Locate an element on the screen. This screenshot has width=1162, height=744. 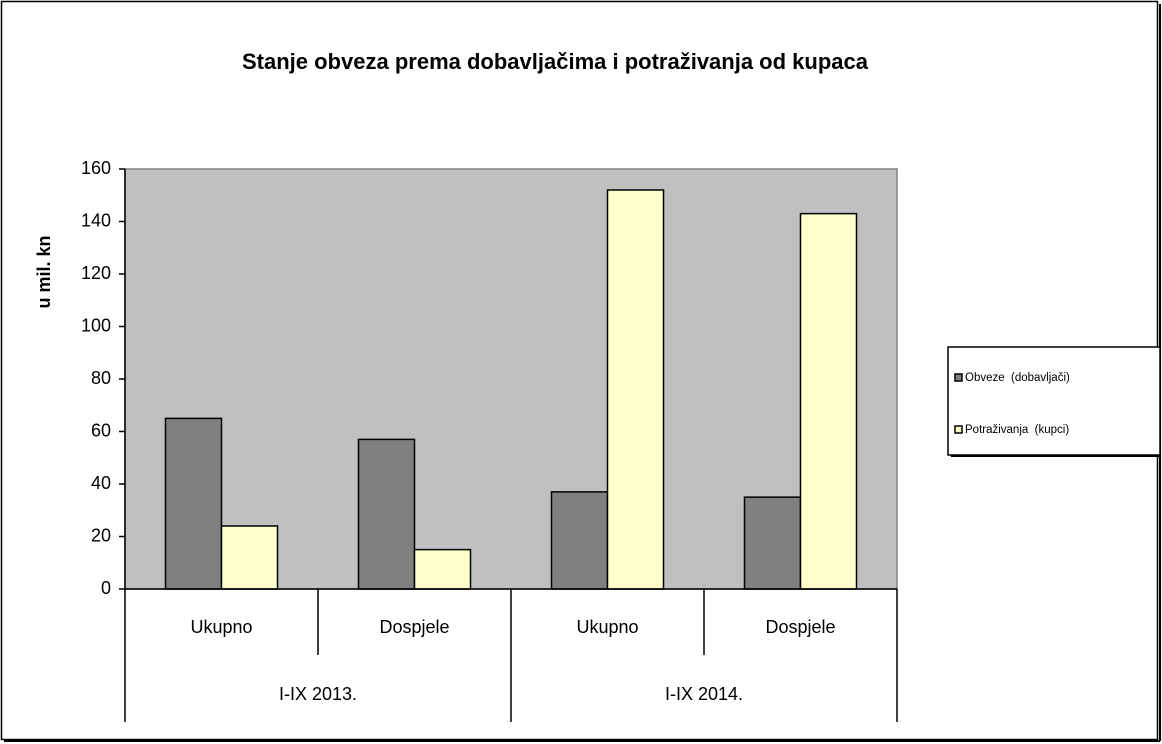
y-tick-label: 140 is located at coordinates (96, 220).